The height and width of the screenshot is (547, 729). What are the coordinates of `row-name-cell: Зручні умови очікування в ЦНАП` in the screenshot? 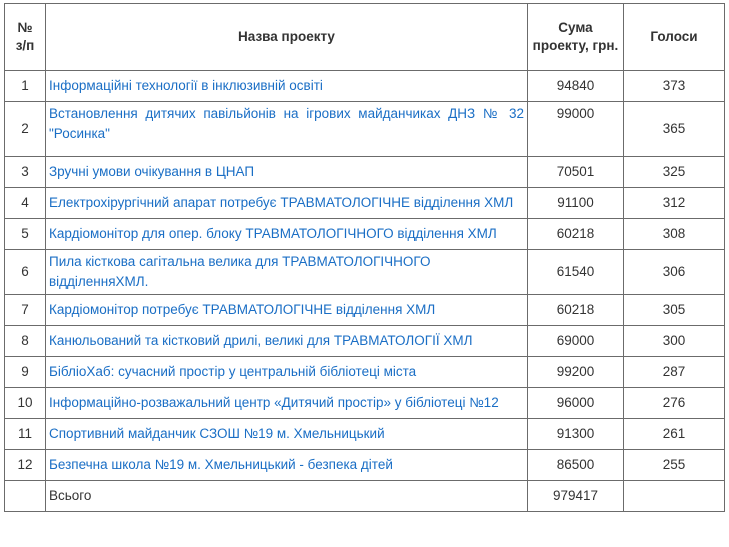 It's located at (286, 172).